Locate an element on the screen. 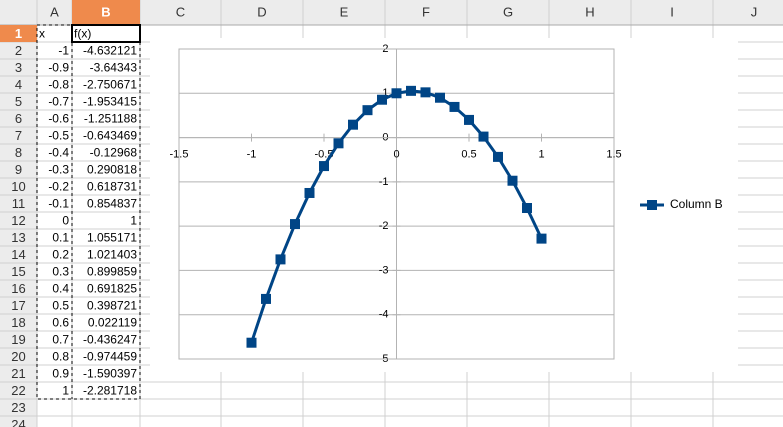 The width and height of the screenshot is (783, 427). cell: -0.6 is located at coordinates (58, 119).